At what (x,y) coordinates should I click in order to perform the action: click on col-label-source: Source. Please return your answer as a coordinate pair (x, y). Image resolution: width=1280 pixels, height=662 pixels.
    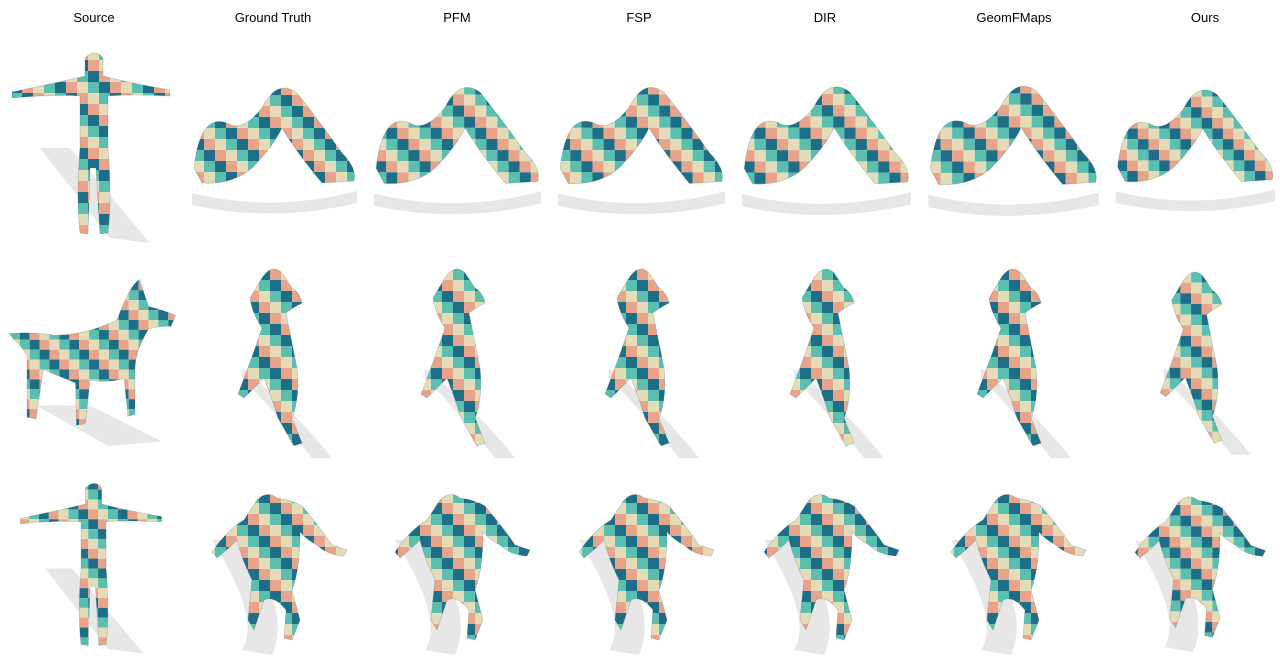
    Looking at the image, I should click on (94, 17).